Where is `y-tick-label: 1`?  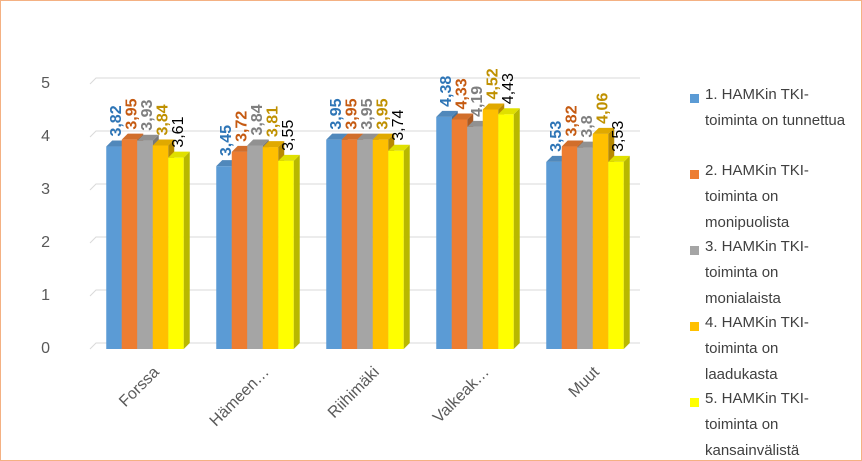
y-tick-label: 1 is located at coordinates (45, 295).